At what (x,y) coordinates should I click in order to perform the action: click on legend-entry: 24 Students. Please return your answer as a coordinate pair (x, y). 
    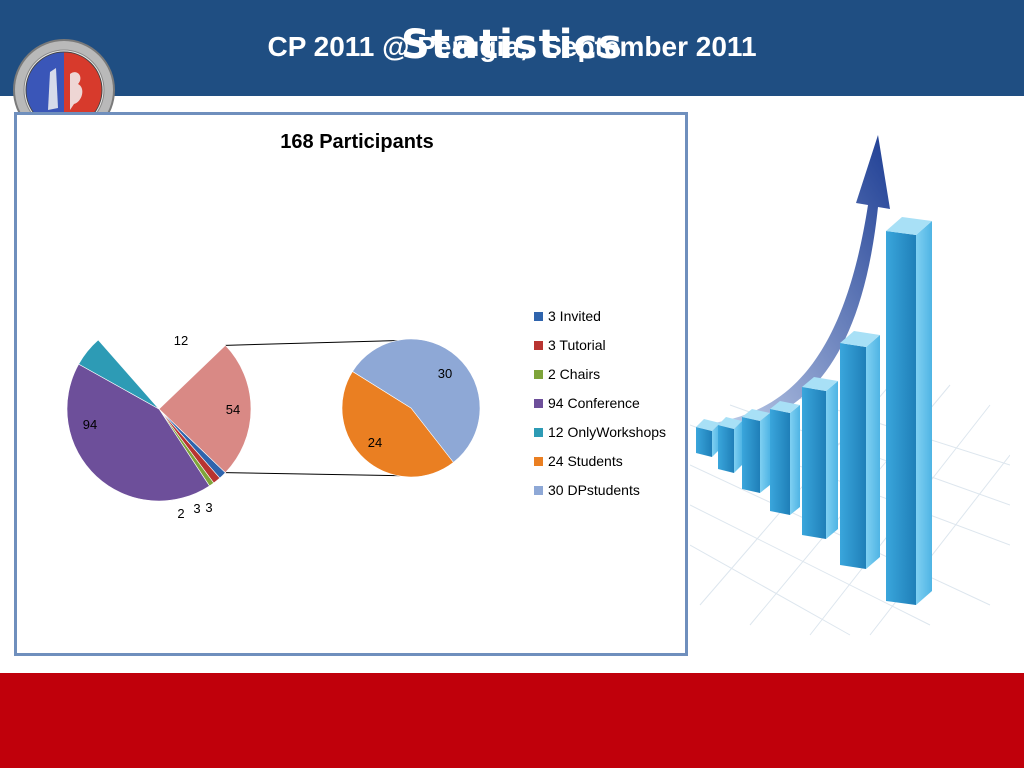
    Looking at the image, I should click on (585, 461).